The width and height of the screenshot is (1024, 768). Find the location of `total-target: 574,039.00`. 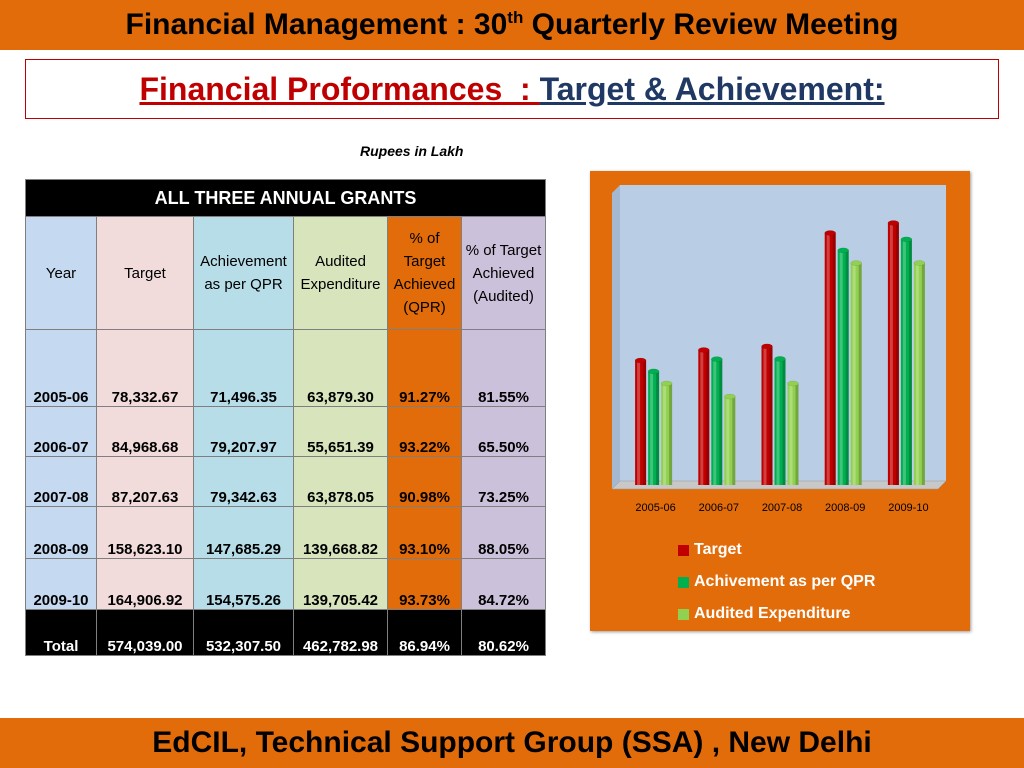

total-target: 574,039.00 is located at coordinates (145, 632).